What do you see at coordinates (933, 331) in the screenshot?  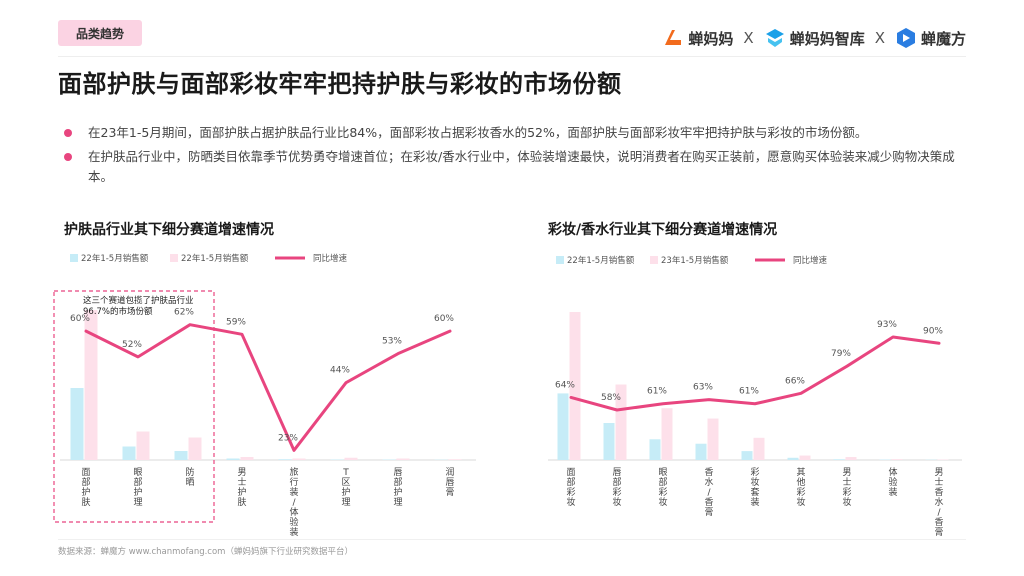 I see `data-label: 90%` at bounding box center [933, 331].